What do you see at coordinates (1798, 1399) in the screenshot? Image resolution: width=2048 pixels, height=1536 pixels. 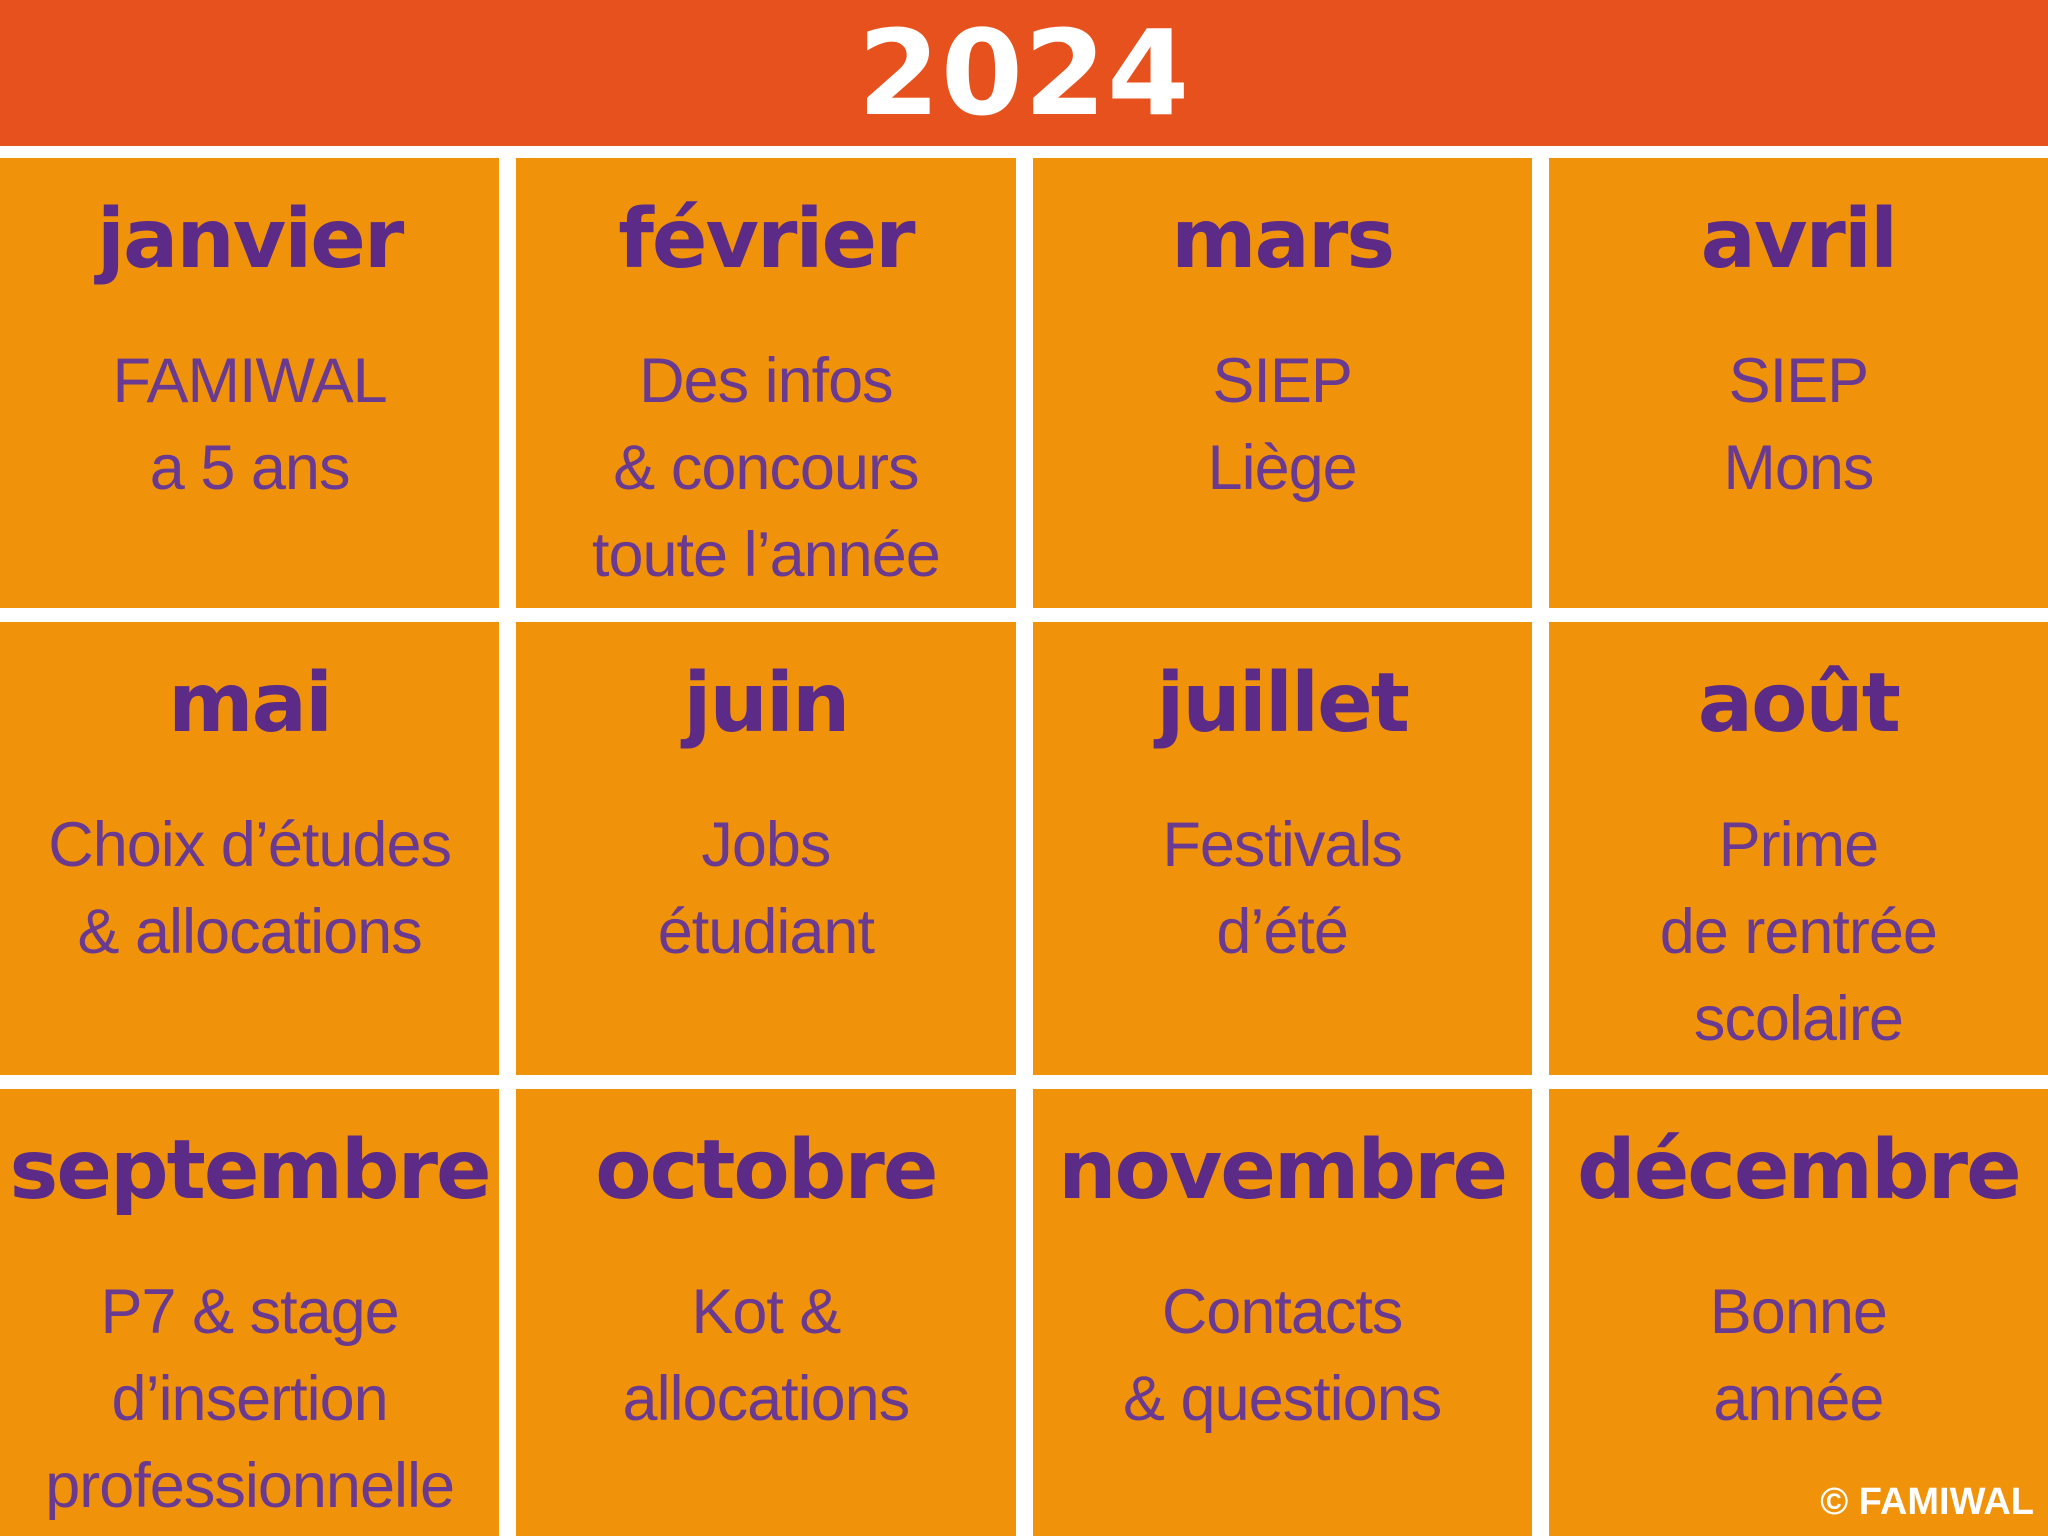 I see `month-event-line: année` at bounding box center [1798, 1399].